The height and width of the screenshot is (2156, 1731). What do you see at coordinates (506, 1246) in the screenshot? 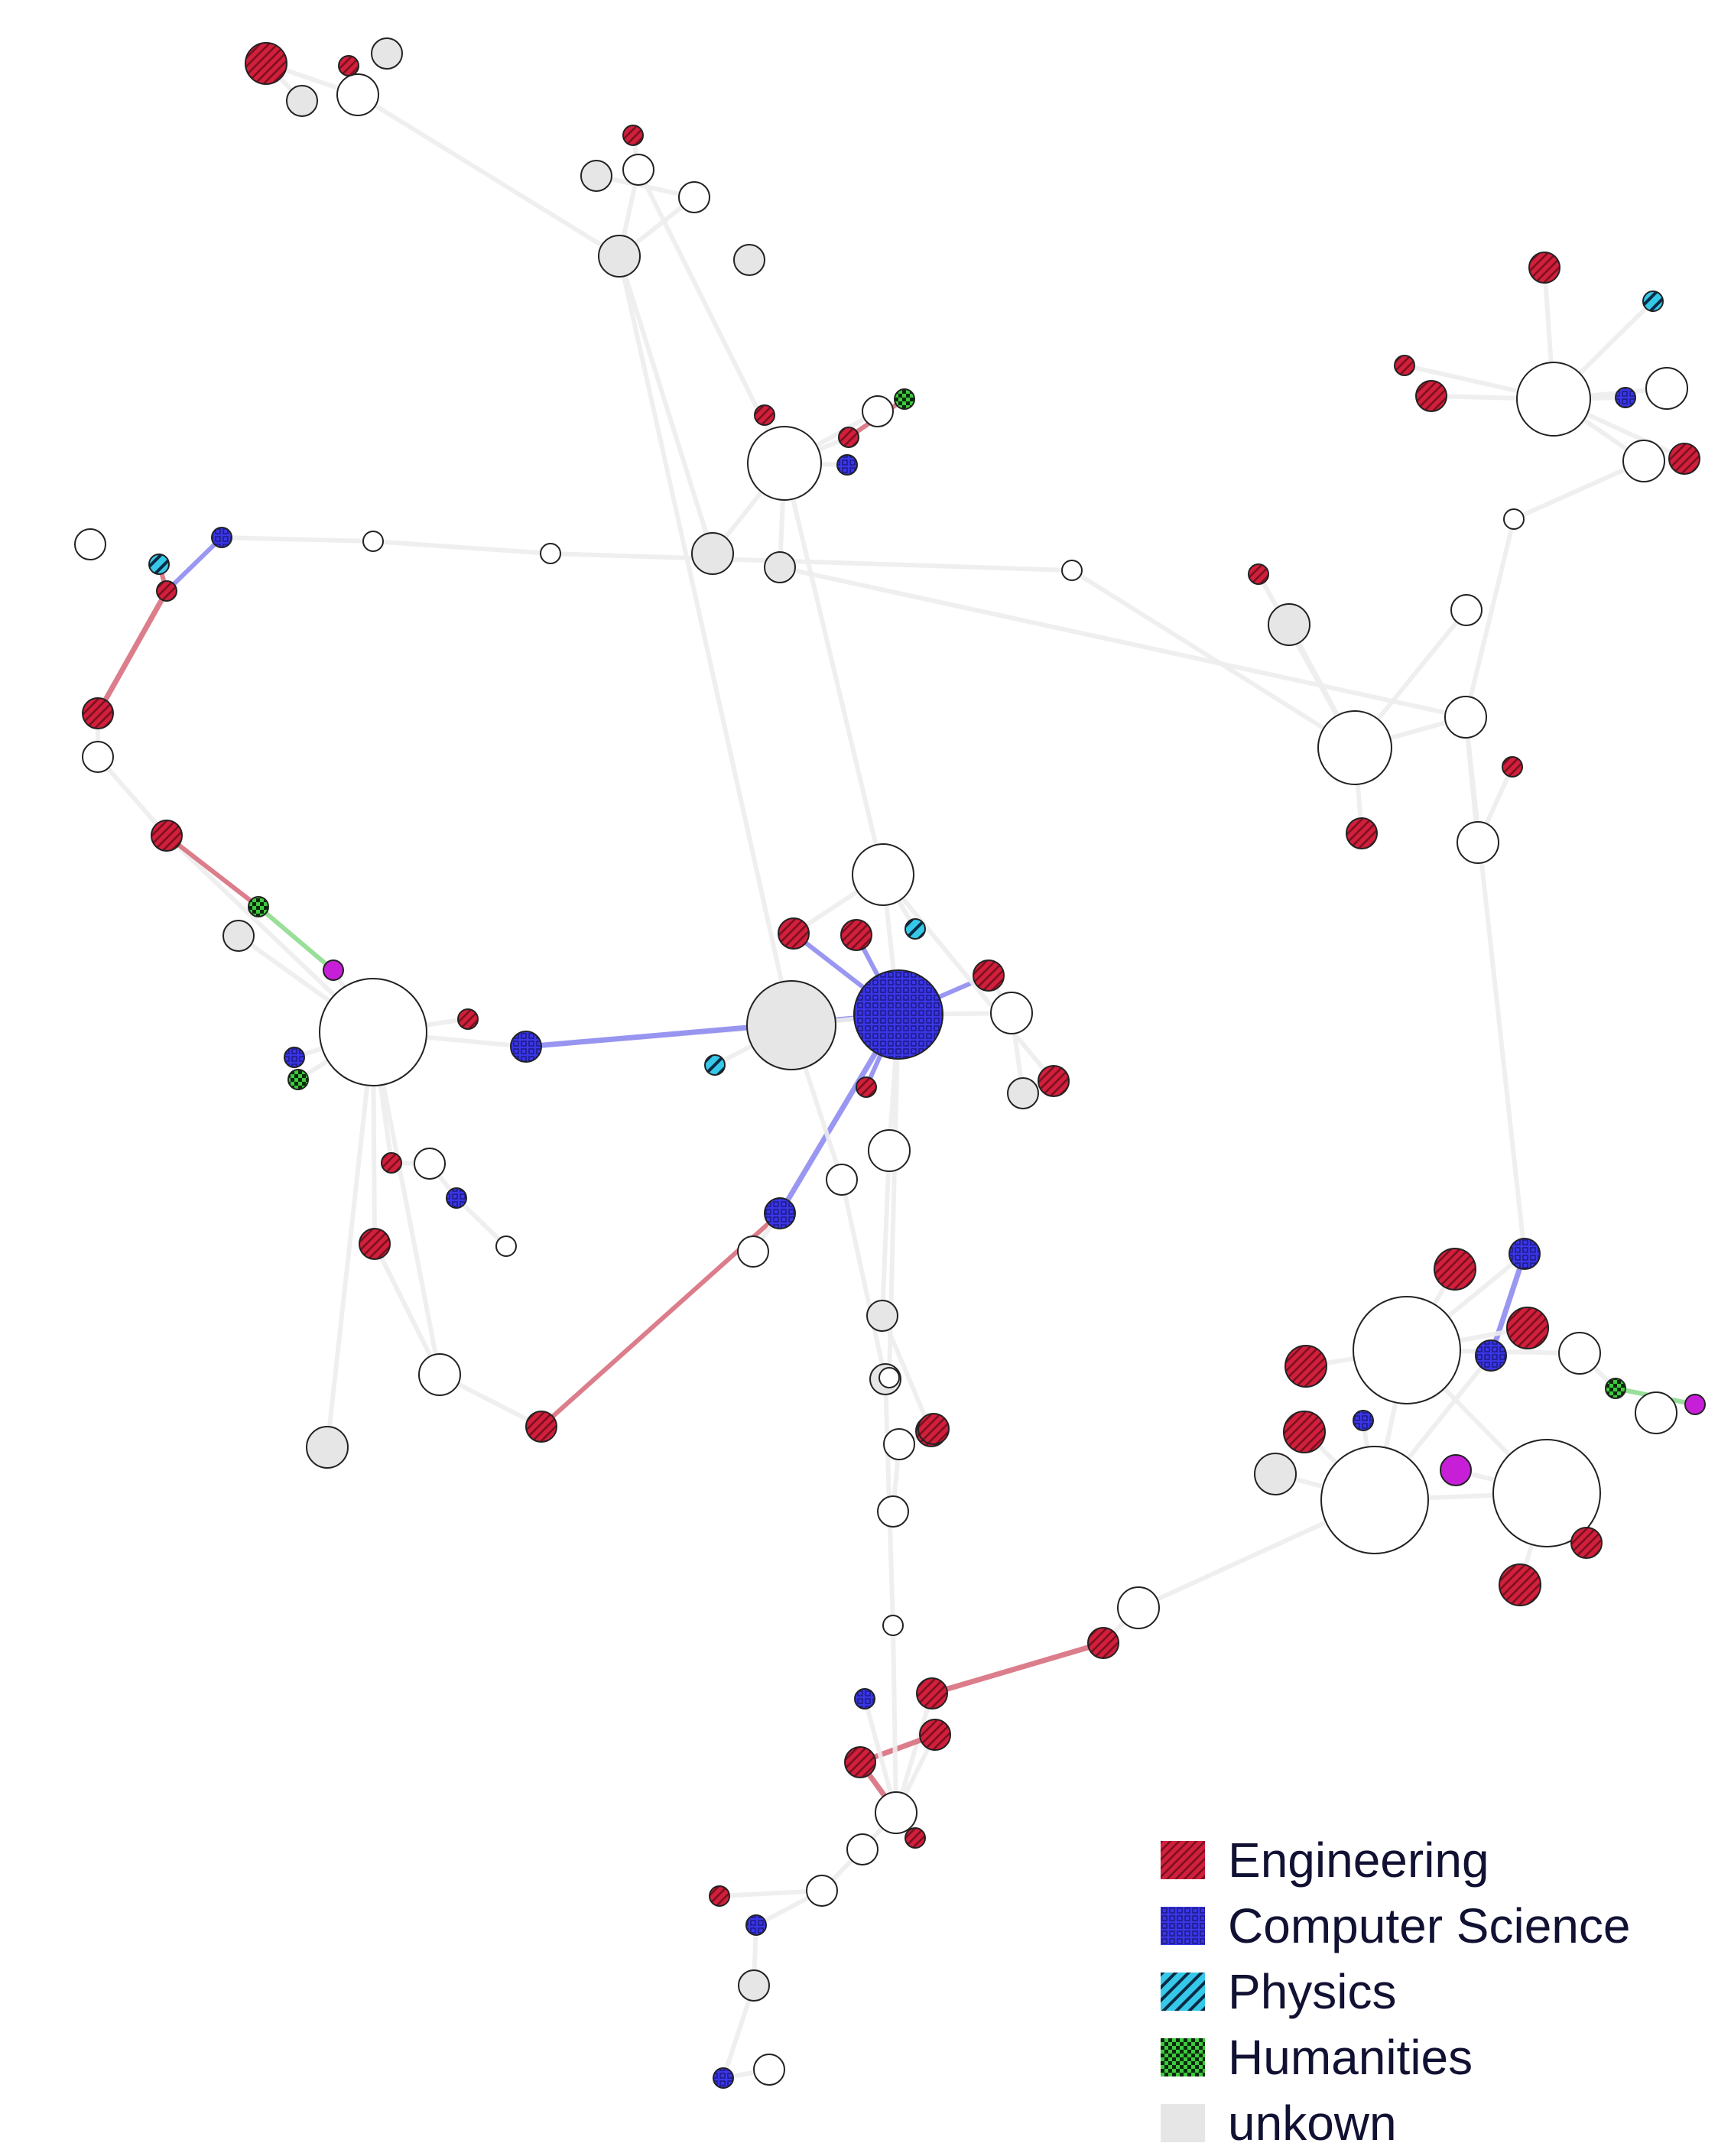
I see `node-f12-none` at bounding box center [506, 1246].